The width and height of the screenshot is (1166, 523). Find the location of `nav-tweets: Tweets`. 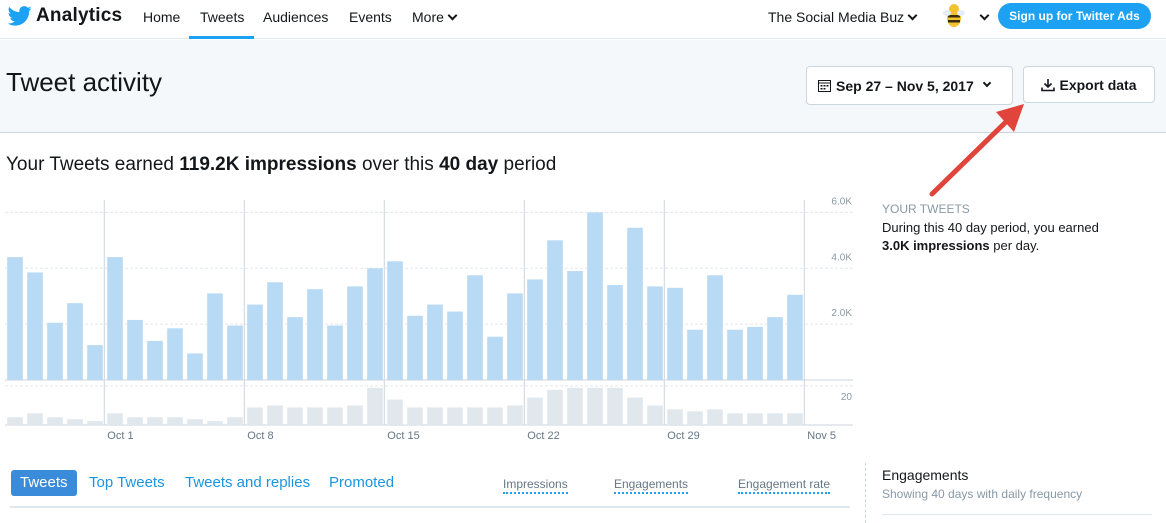

nav-tweets: Tweets is located at coordinates (222, 24).